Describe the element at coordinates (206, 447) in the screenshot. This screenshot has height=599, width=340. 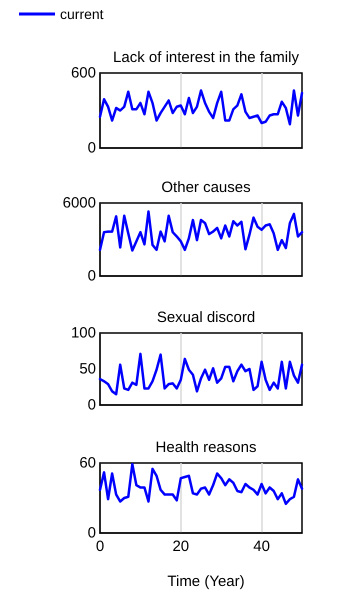
I see `chart-title: Health reasons` at that location.